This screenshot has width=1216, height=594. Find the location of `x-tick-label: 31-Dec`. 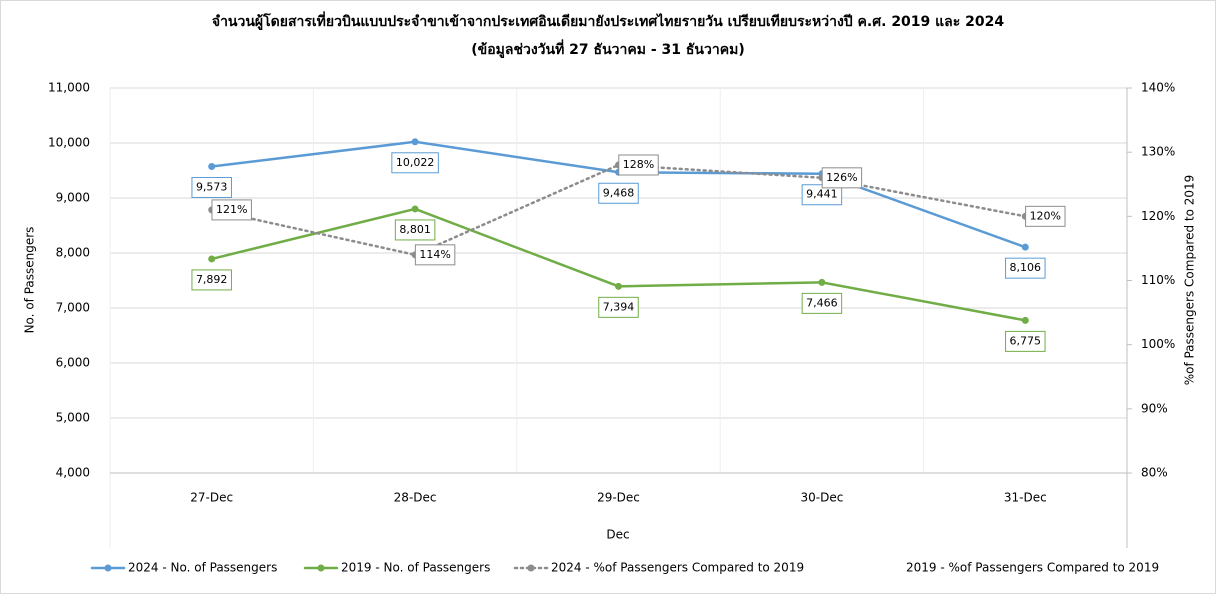

x-tick-label: 31-Dec is located at coordinates (1025, 498).